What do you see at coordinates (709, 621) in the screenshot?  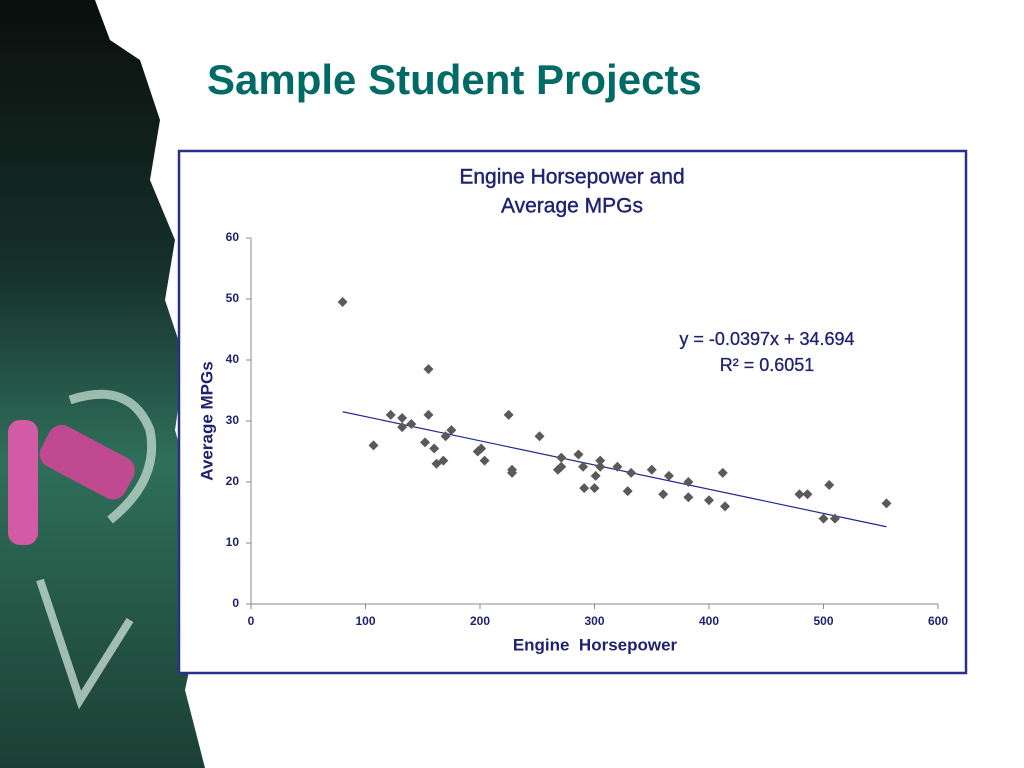 I see `x-tick-label: 400` at bounding box center [709, 621].